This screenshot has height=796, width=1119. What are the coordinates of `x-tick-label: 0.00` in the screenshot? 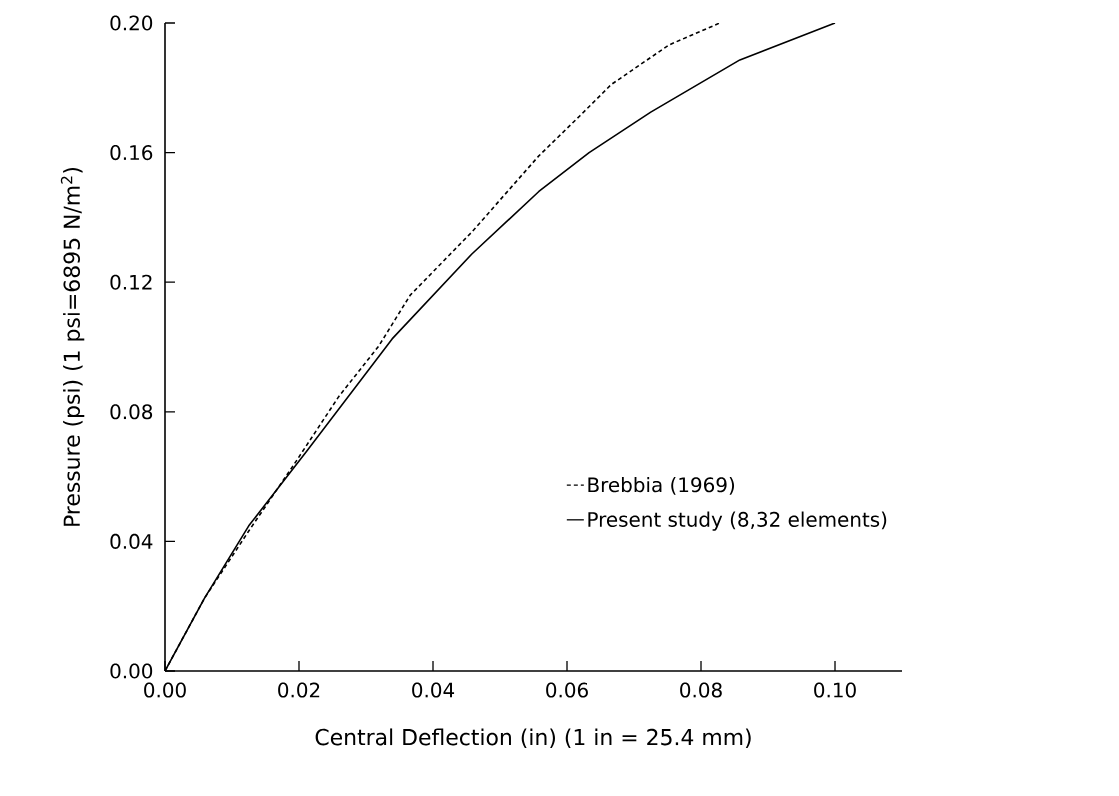 It's located at (165, 690).